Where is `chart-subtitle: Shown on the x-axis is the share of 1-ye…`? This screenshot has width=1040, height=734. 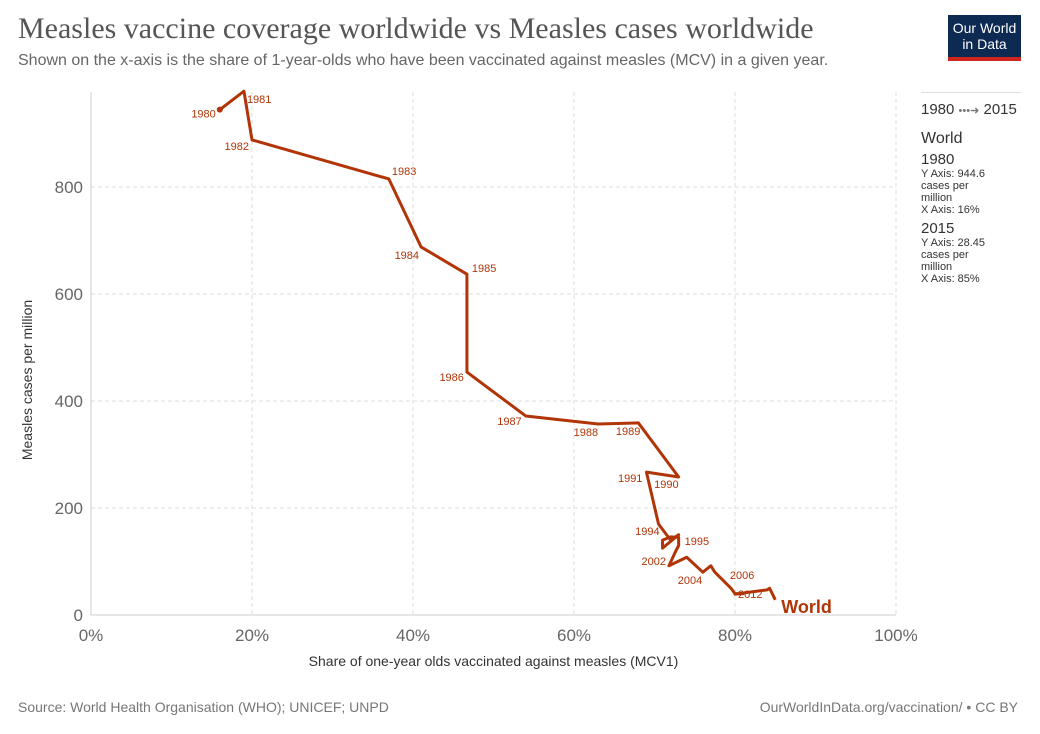
chart-subtitle: Shown on the x-axis is the share of 1-ye… is located at coordinates (423, 60).